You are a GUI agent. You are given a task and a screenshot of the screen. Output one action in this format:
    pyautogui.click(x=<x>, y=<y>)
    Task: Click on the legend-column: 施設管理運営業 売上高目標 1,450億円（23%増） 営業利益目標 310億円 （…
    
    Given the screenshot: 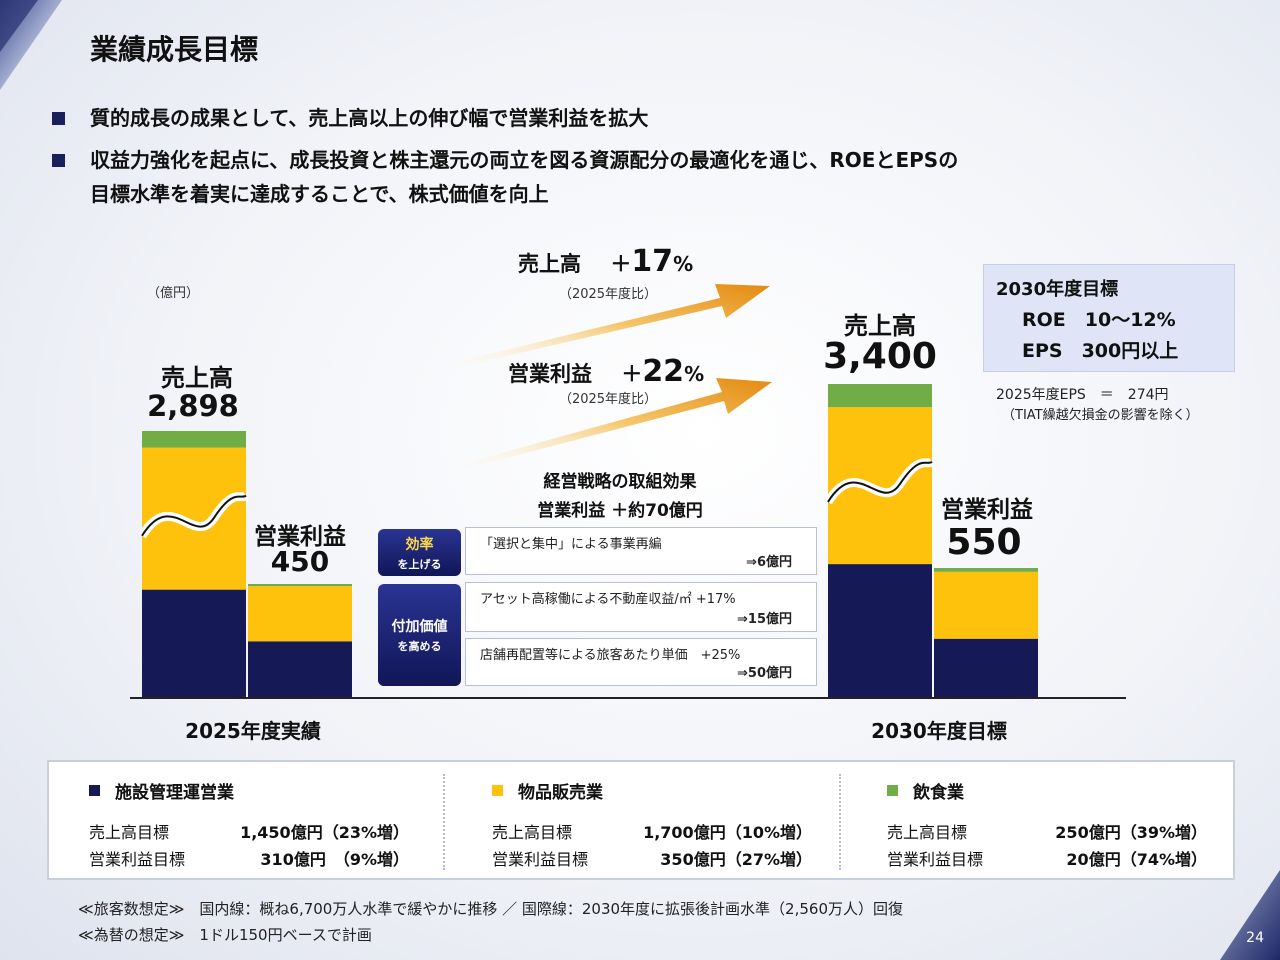 What is the action you would take?
    pyautogui.click(x=269, y=820)
    